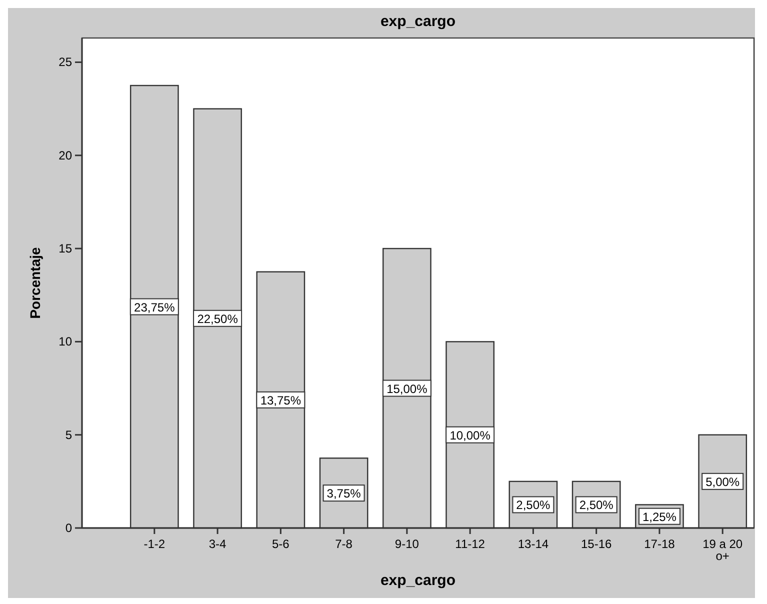 The width and height of the screenshot is (767, 604). Describe the element at coordinates (35, 282) in the screenshot. I see `y-axis-title: Porcentaje` at that location.